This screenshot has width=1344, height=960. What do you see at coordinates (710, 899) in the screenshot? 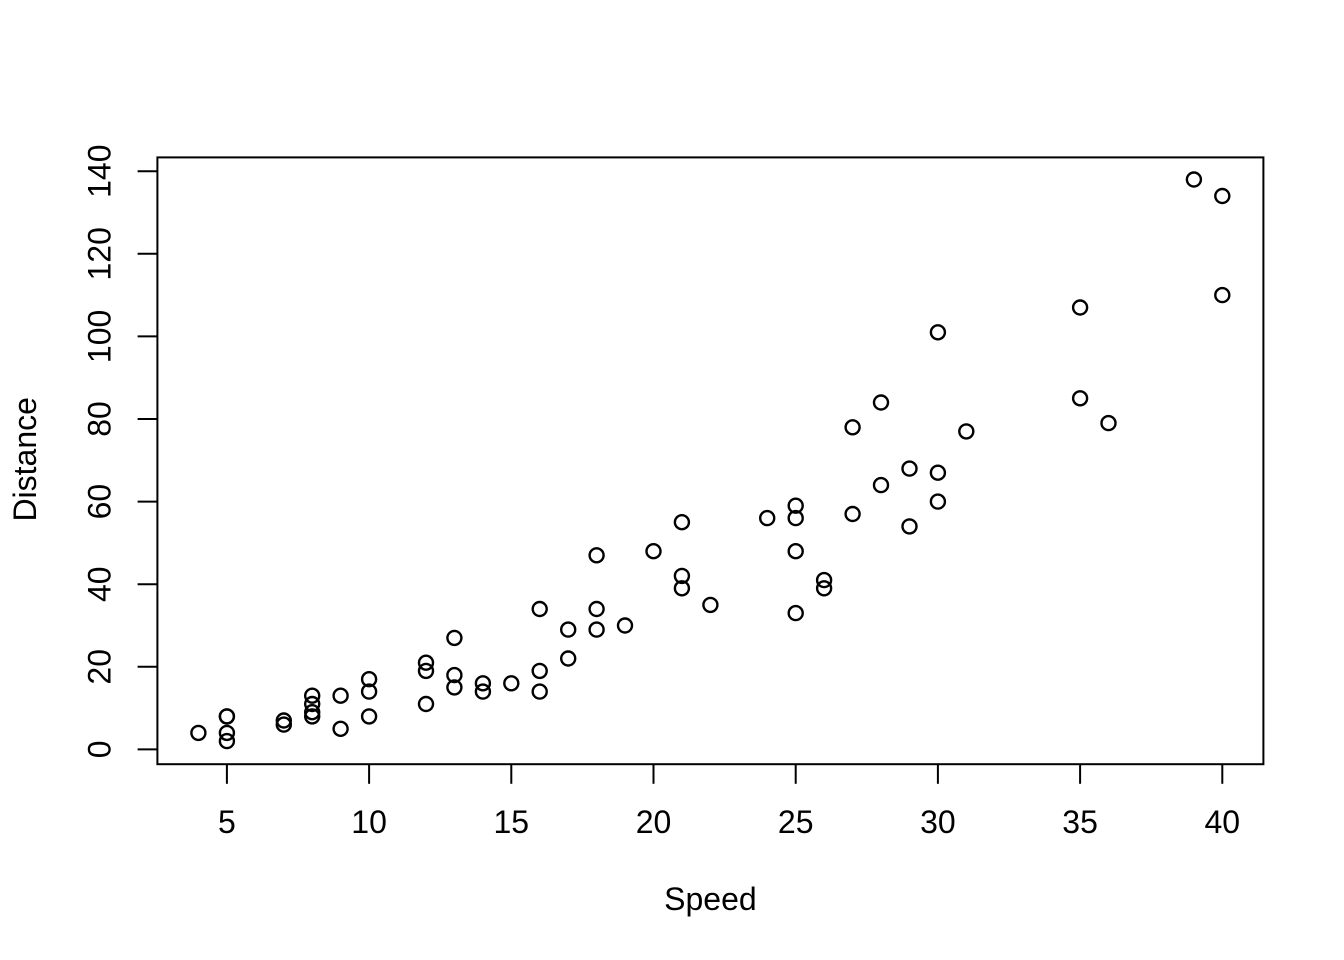
I see `svg-text: Speed` at bounding box center [710, 899].